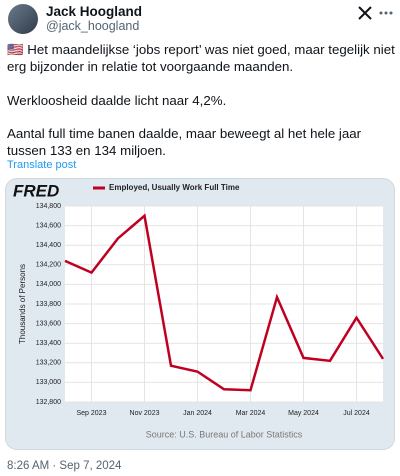  What do you see at coordinates (92, 413) in the screenshot?
I see `x-tick-label: Sep 2023` at bounding box center [92, 413].